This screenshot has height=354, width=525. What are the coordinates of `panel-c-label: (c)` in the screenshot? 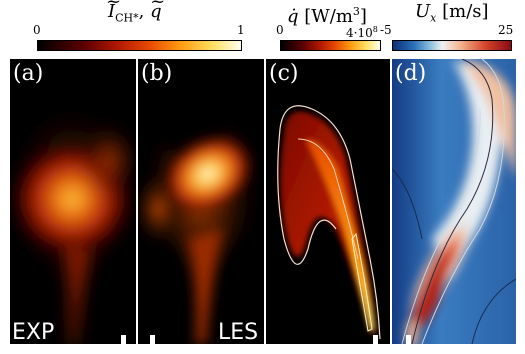 It's located at (284, 73).